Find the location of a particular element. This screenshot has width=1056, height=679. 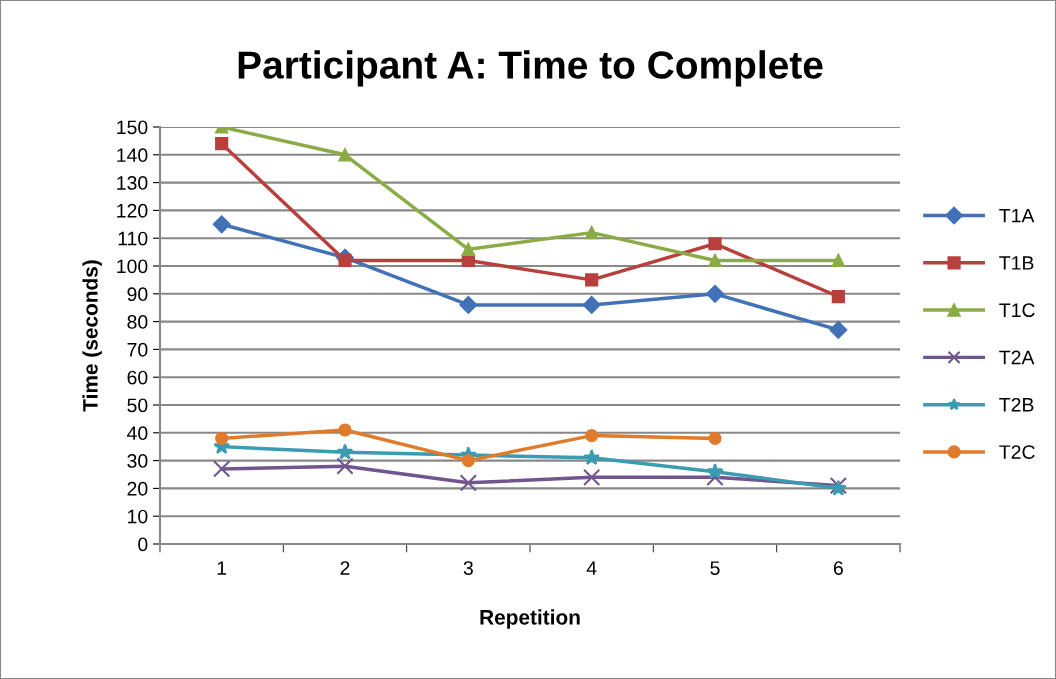

y-tick-label: 140 is located at coordinates (132, 155).